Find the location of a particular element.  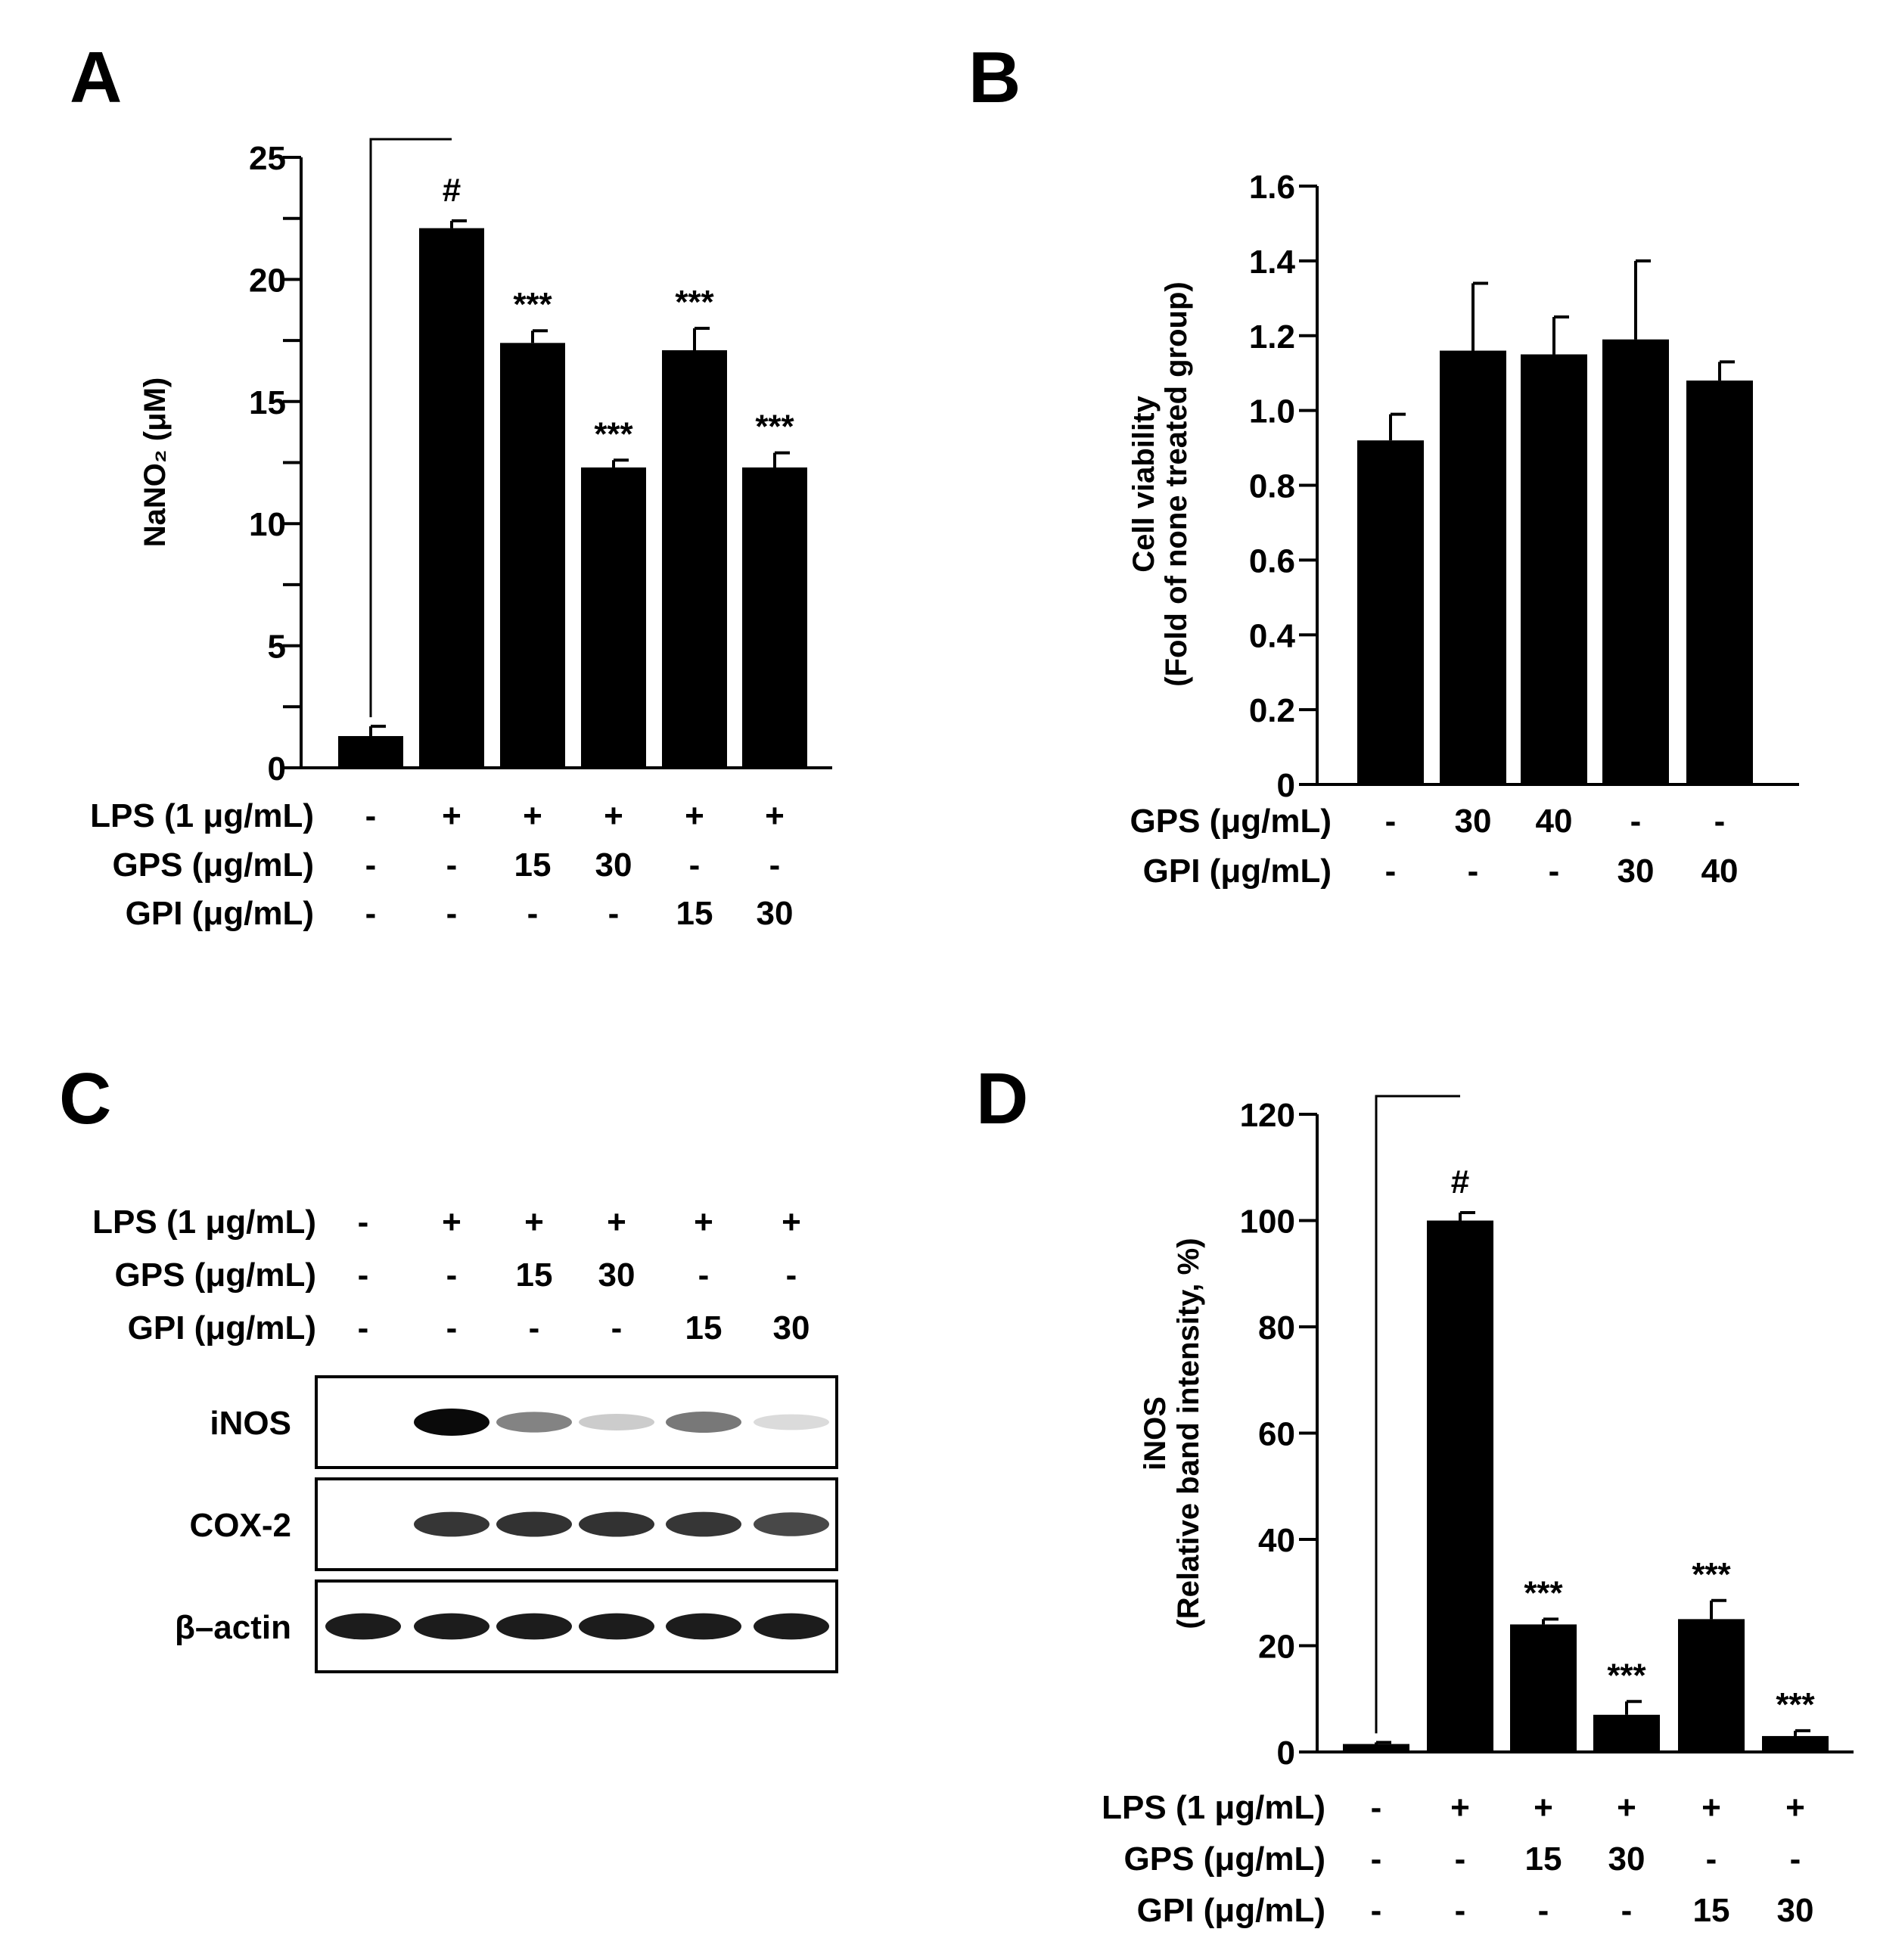

y-tick-label: 80 is located at coordinates (1276, 1328).